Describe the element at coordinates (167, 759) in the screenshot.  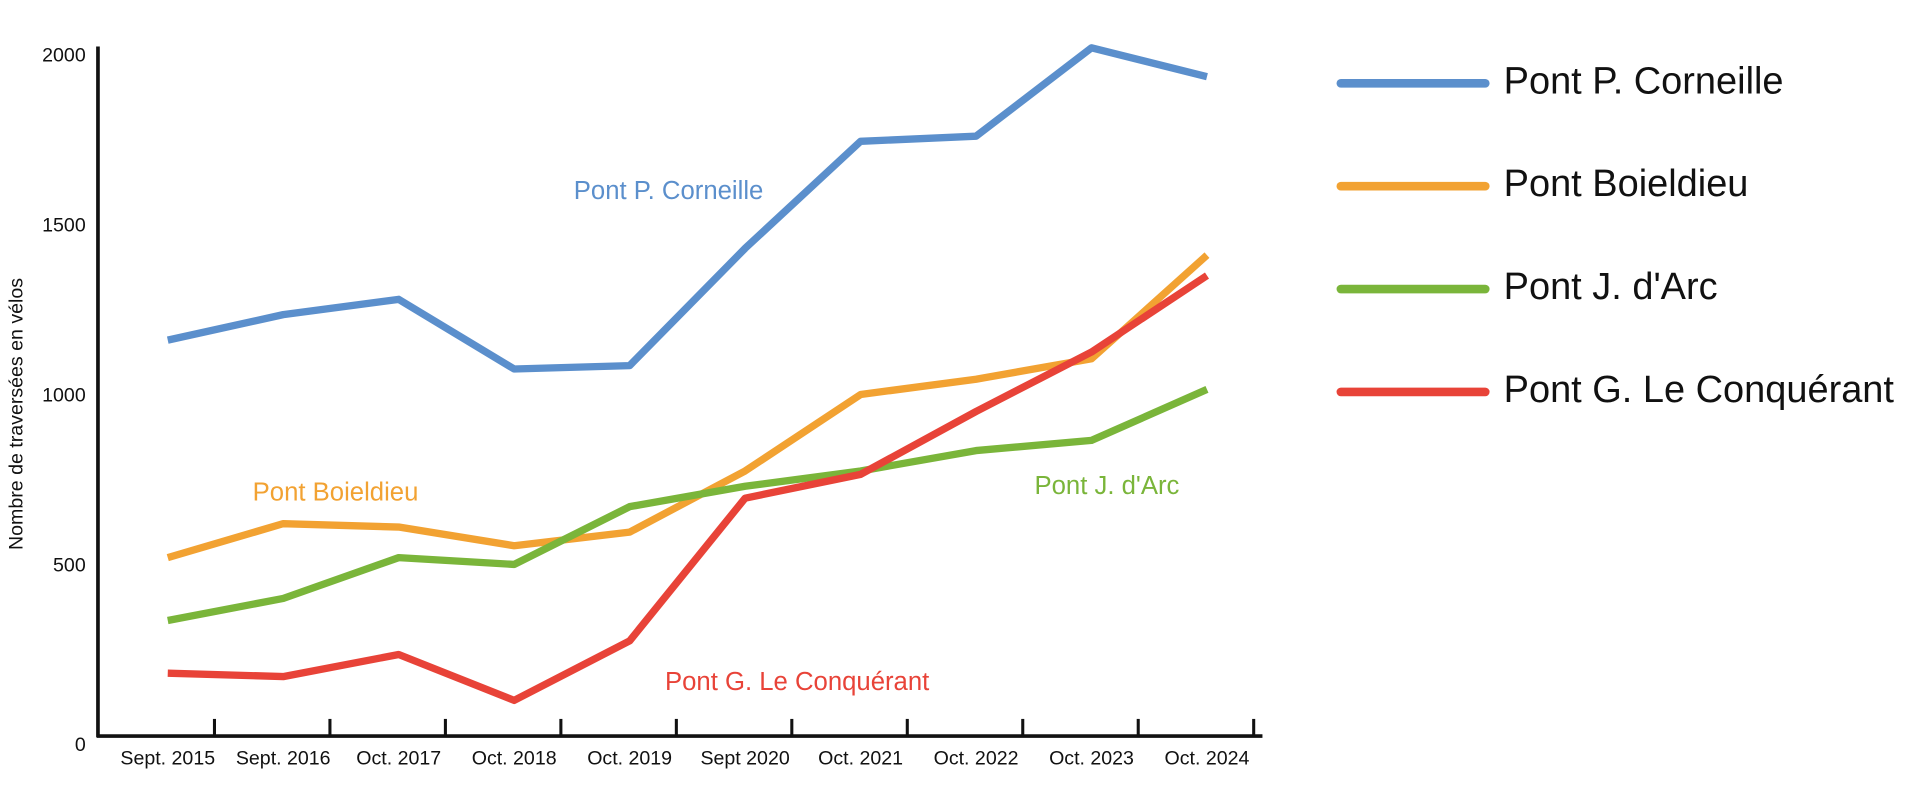
I see `x-tick-label: Sept. 2015` at that location.